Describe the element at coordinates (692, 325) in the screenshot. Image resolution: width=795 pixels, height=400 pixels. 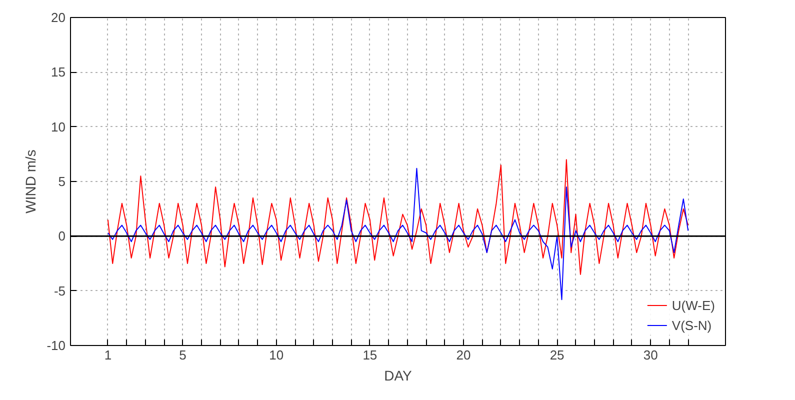
I see `legend-label: V(S-N)` at that location.